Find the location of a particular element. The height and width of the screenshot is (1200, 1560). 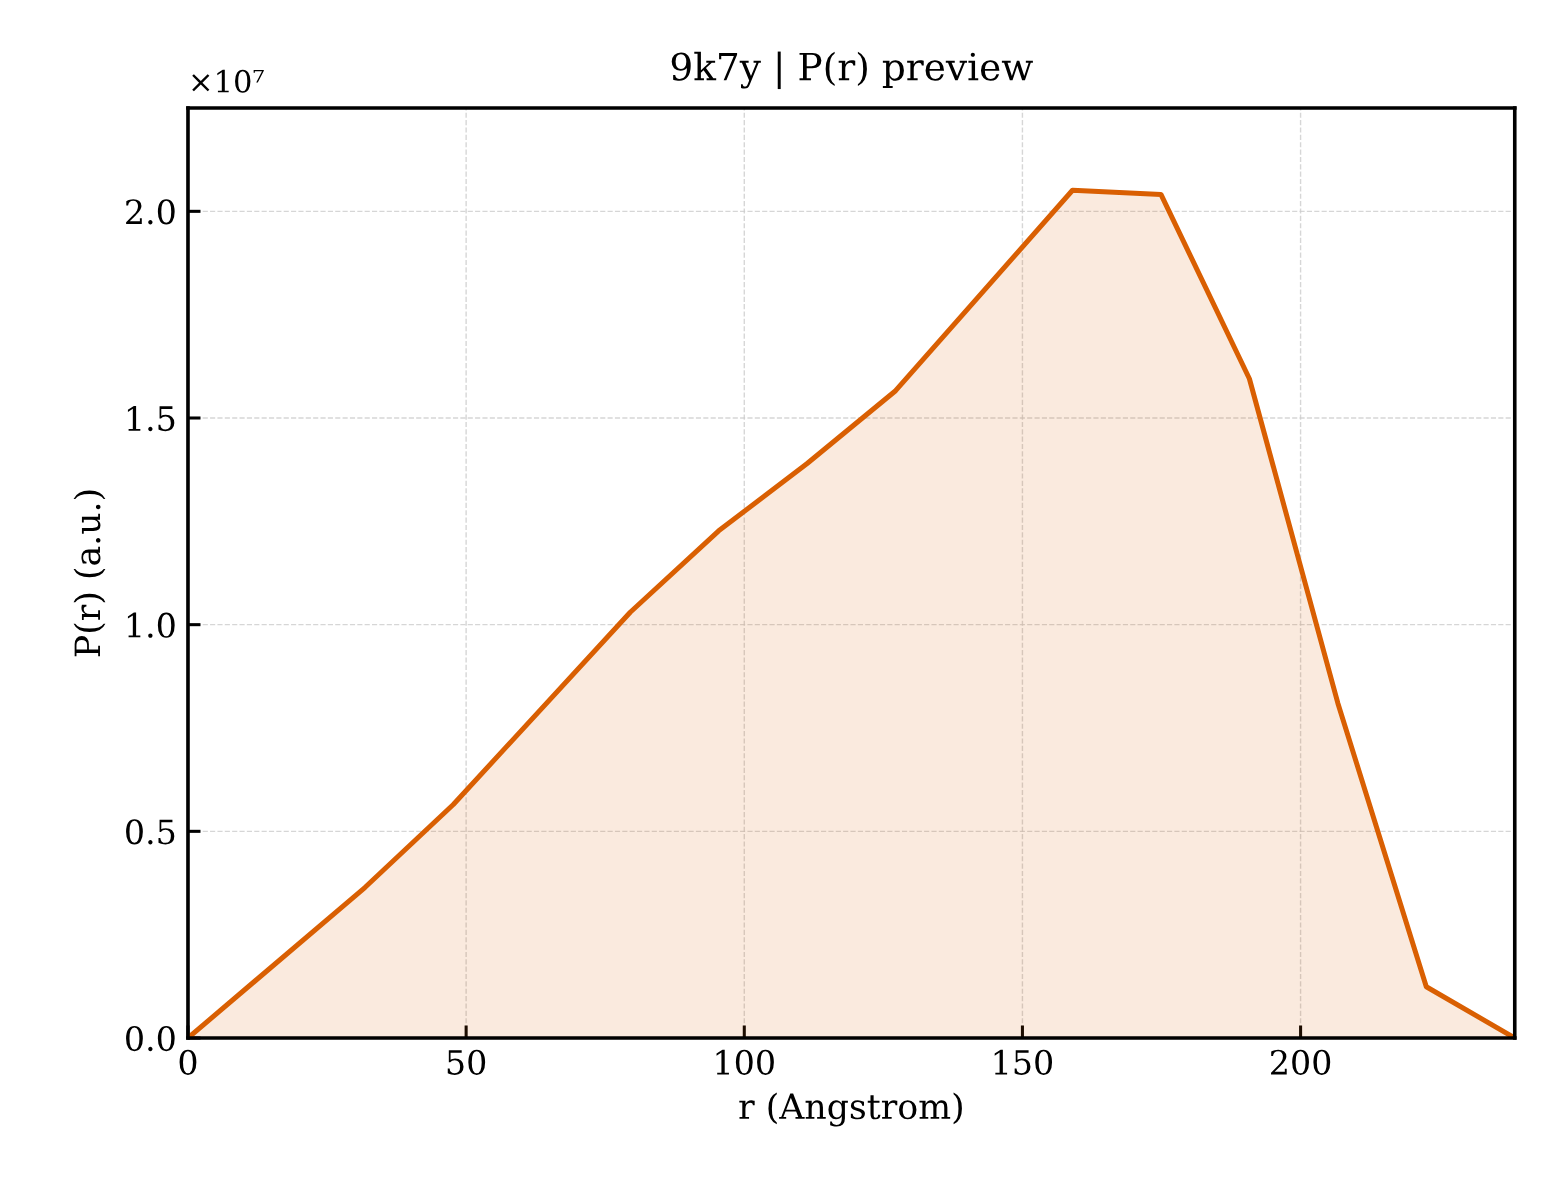

x-tick-label: 100 is located at coordinates (745, 1062).